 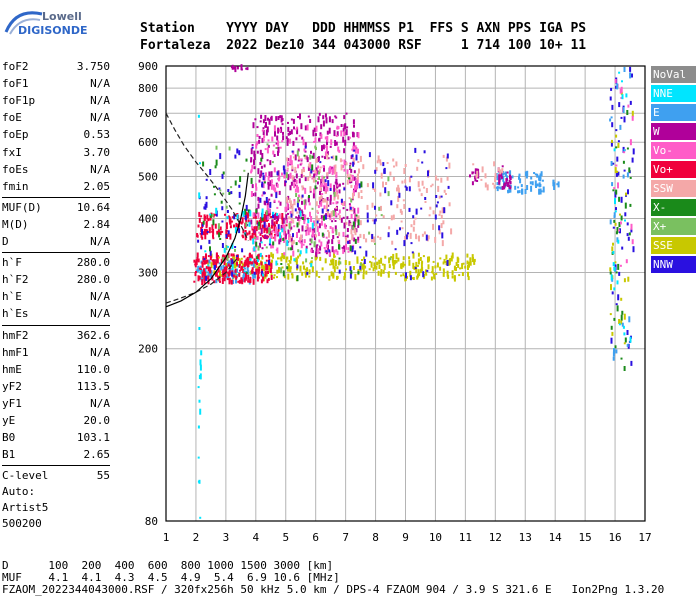 What do you see at coordinates (56, 352) in the screenshot?
I see `param-row-hmf1: hmF1 N/A` at bounding box center [56, 352].